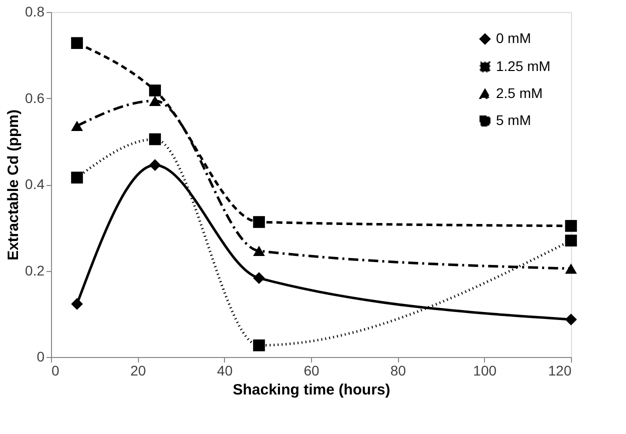 This screenshot has height=434, width=626. Describe the element at coordinates (560, 370) in the screenshot. I see `x-tick-label: 120` at that location.